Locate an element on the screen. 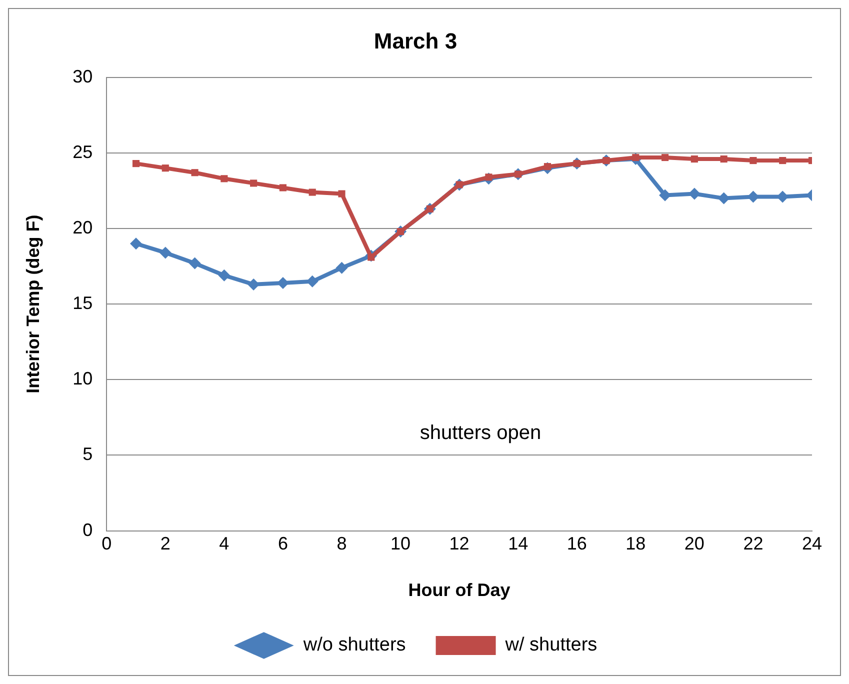 The width and height of the screenshot is (849, 684). x-tick-label: 4 is located at coordinates (224, 544).